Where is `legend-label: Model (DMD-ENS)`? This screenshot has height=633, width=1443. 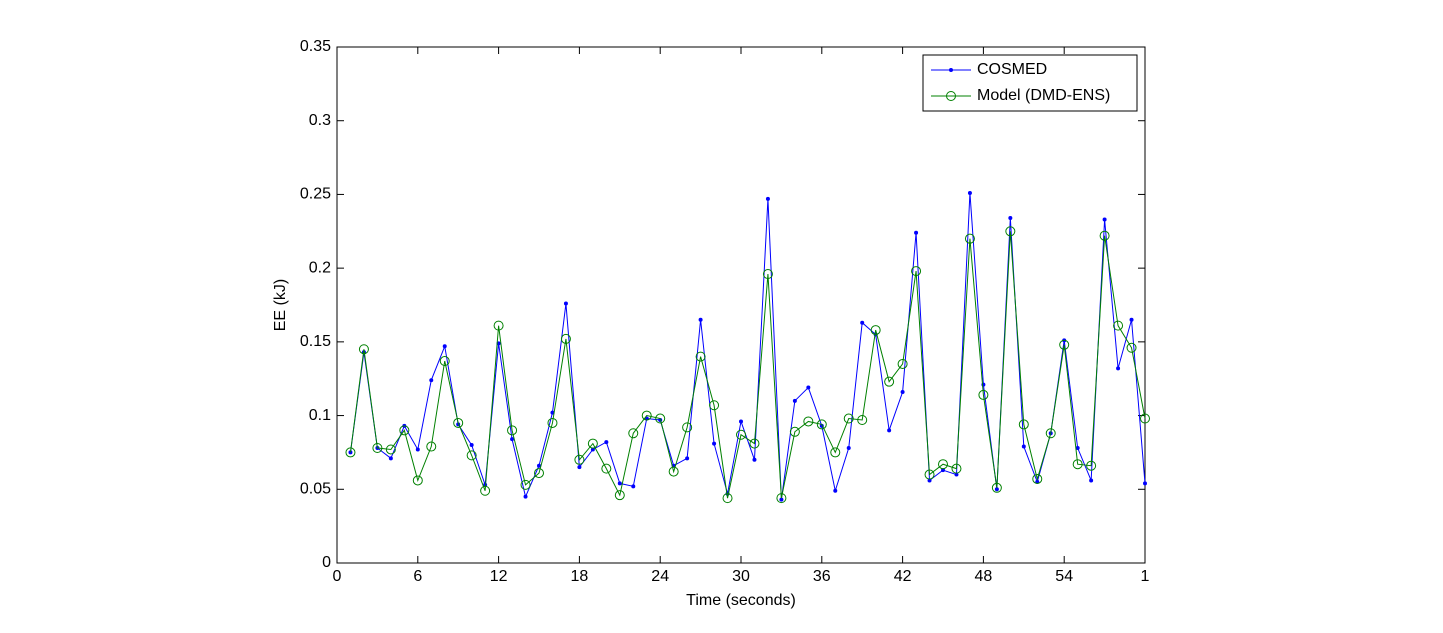 legend-label: Model (DMD-ENS) is located at coordinates (1043, 95).